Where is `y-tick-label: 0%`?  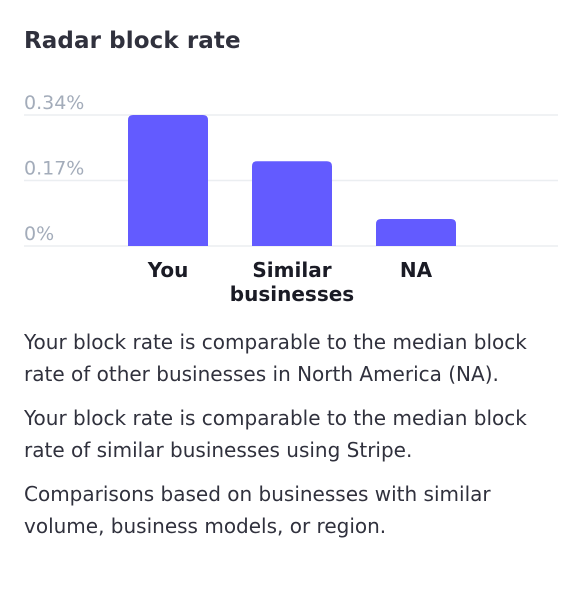
y-tick-label: 0% is located at coordinates (39, 234).